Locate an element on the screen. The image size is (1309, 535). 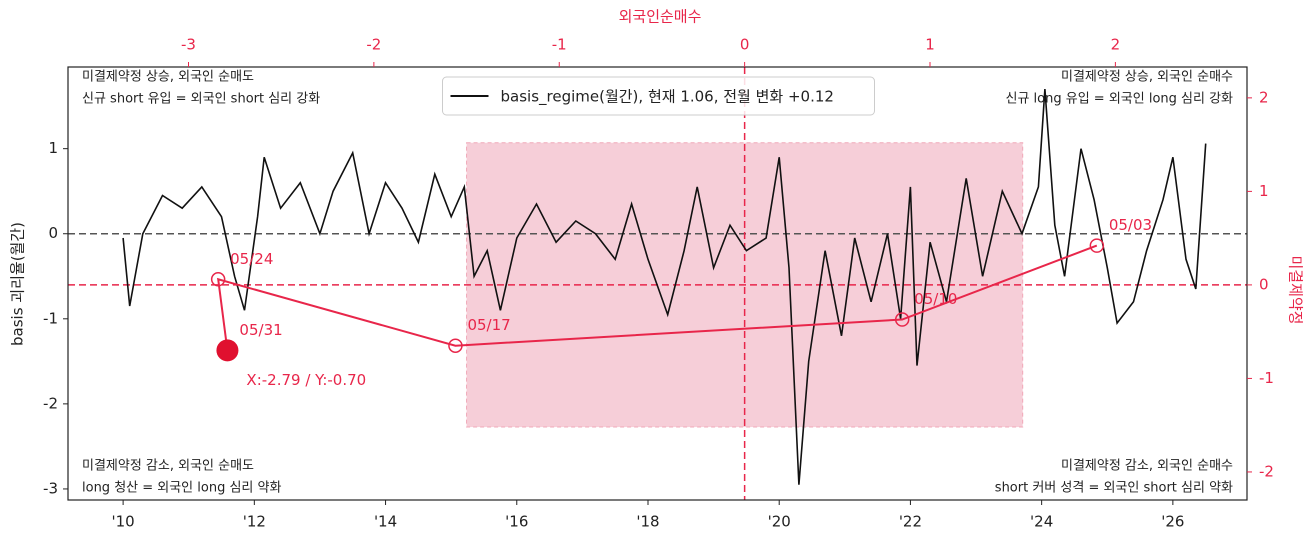
x-tick-label: '12 is located at coordinates (254, 522).